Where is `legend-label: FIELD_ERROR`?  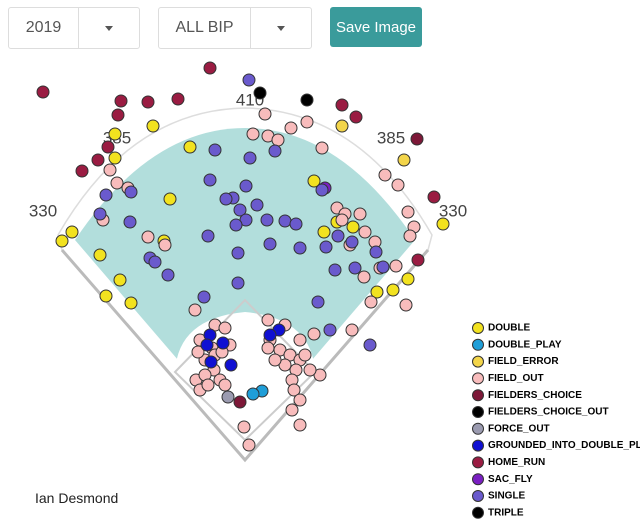 legend-label: FIELD_ERROR is located at coordinates (523, 361).